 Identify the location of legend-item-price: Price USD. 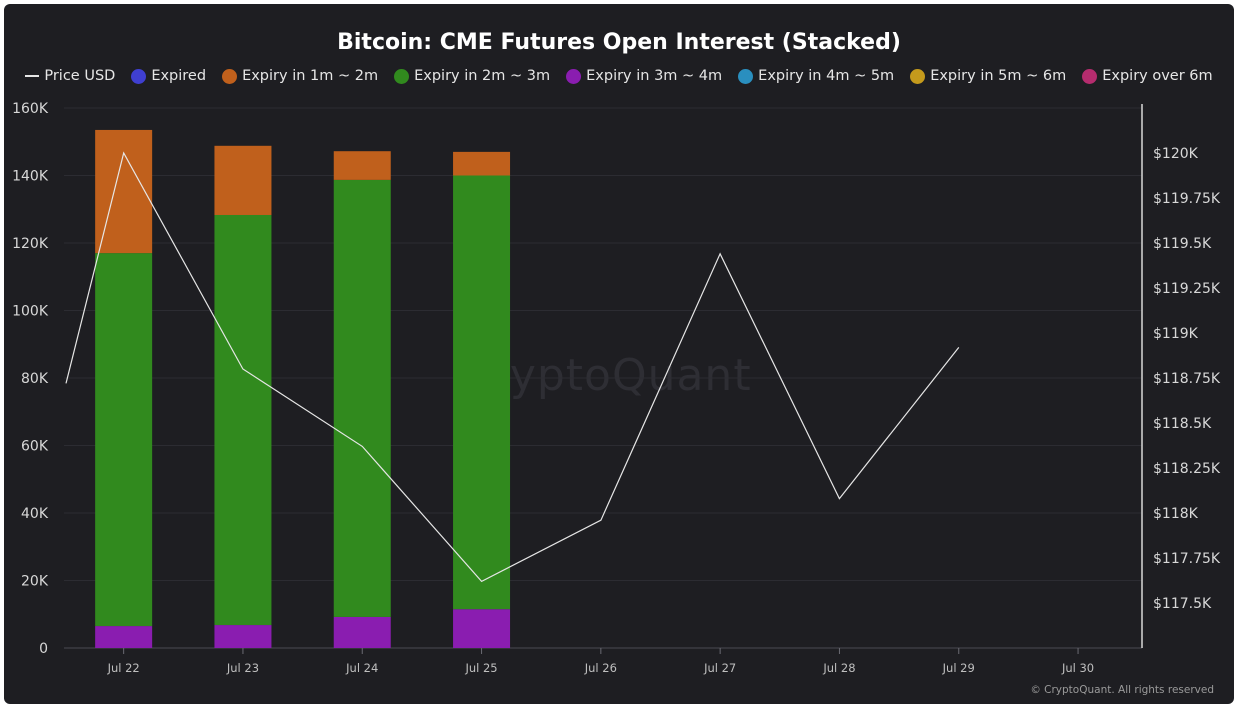
(70, 76).